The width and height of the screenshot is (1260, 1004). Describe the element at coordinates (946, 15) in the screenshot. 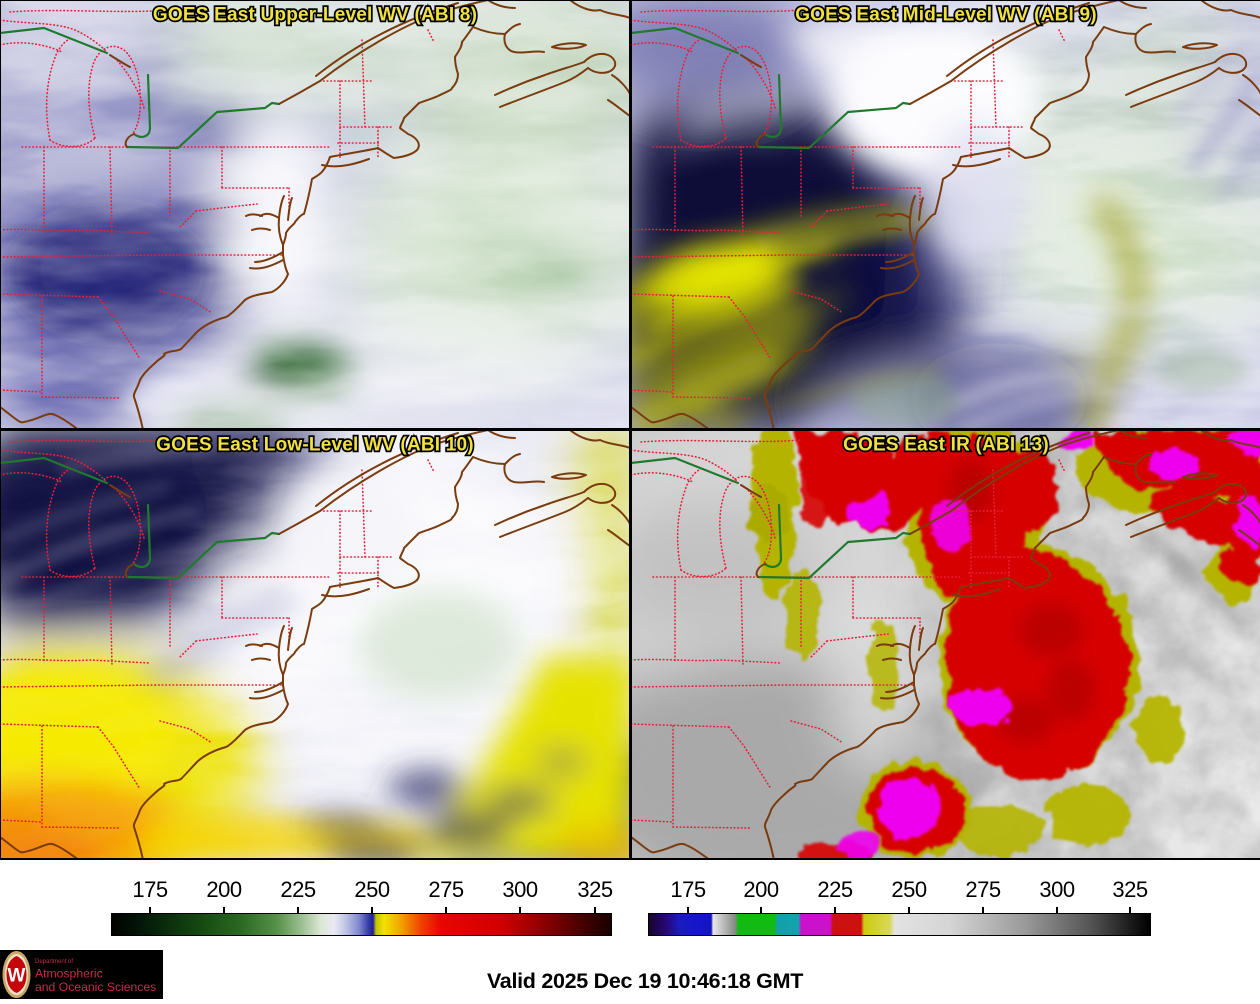

I see `svg-text: GOES East Mid-Level WV (ABI 9)` at that location.